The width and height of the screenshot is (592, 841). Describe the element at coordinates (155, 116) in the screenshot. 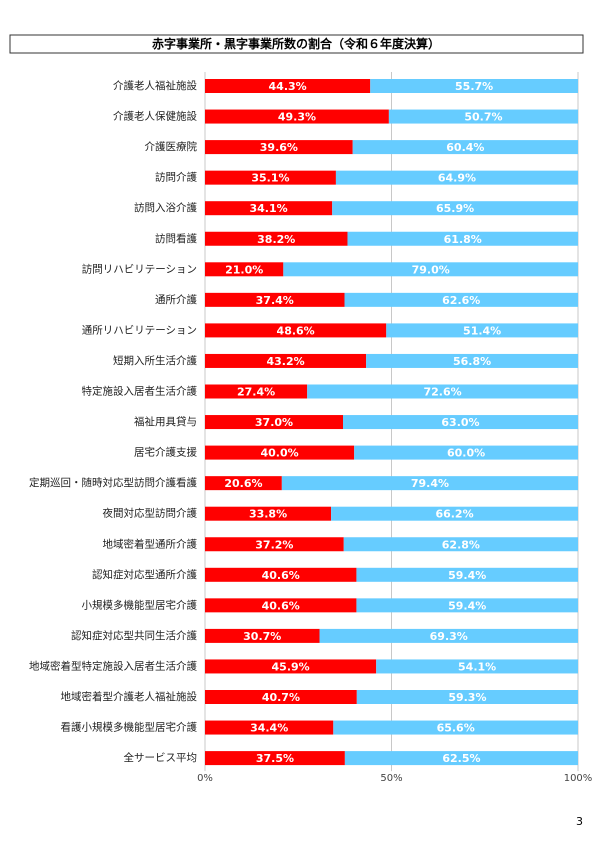

I see `category-label: 介護老人保健施設` at that location.